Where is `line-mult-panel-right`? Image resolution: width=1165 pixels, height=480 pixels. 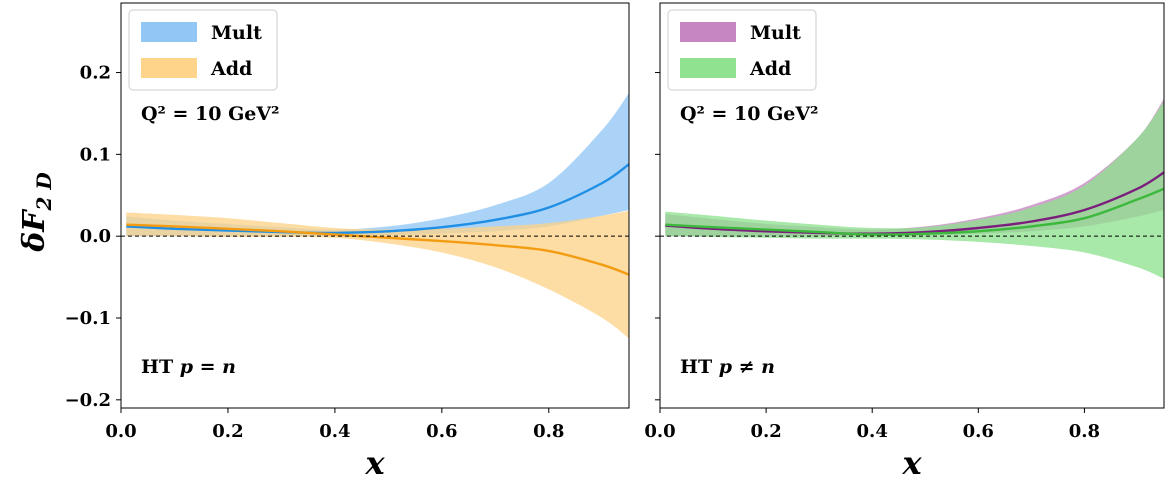 line-mult-panel-right is located at coordinates (914, 203).